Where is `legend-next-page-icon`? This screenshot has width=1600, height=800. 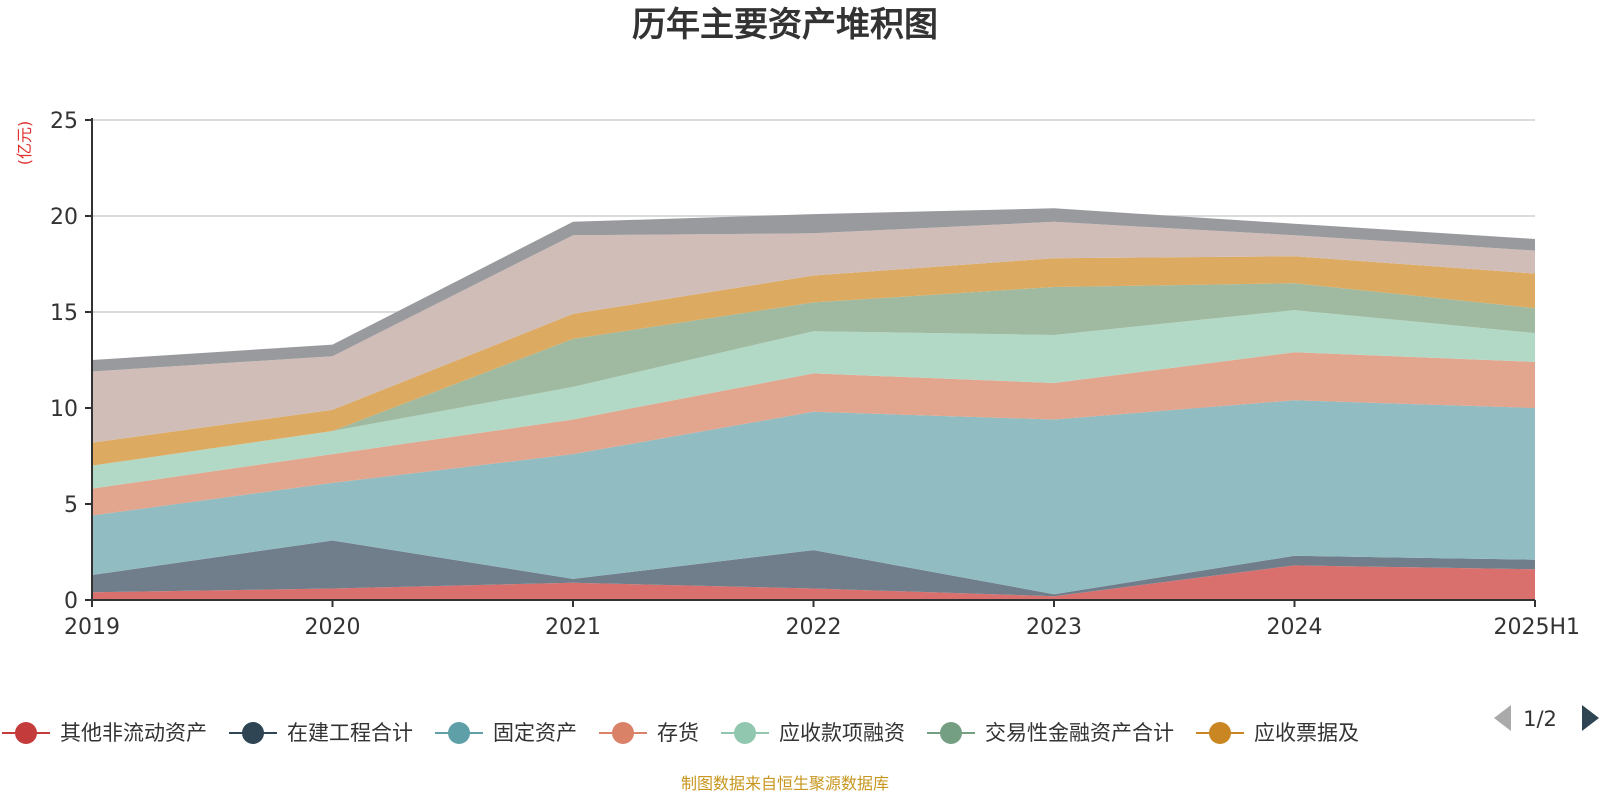
legend-next-page-icon is located at coordinates (1590, 718).